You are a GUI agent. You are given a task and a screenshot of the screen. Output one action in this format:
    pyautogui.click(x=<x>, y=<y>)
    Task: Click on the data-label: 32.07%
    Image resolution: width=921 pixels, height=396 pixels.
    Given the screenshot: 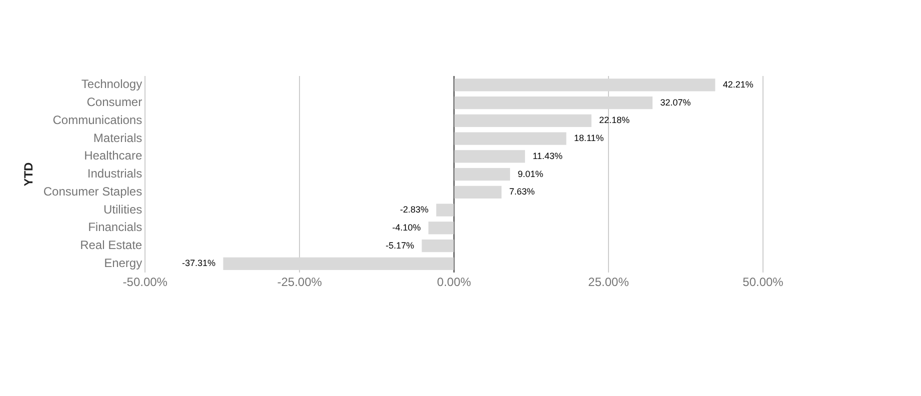 What is the action you would take?
    pyautogui.click(x=675, y=102)
    